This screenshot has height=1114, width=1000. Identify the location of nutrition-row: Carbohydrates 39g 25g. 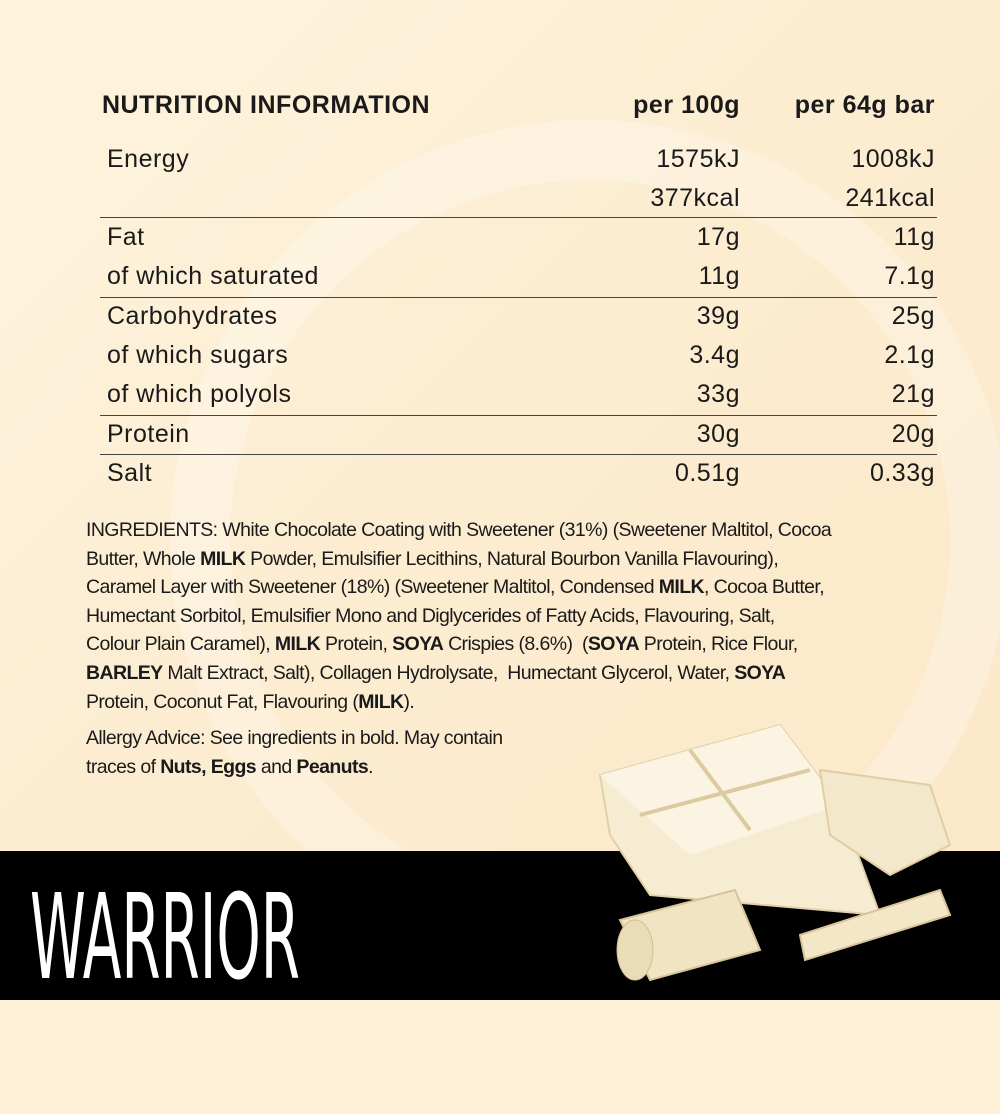
(518, 316).